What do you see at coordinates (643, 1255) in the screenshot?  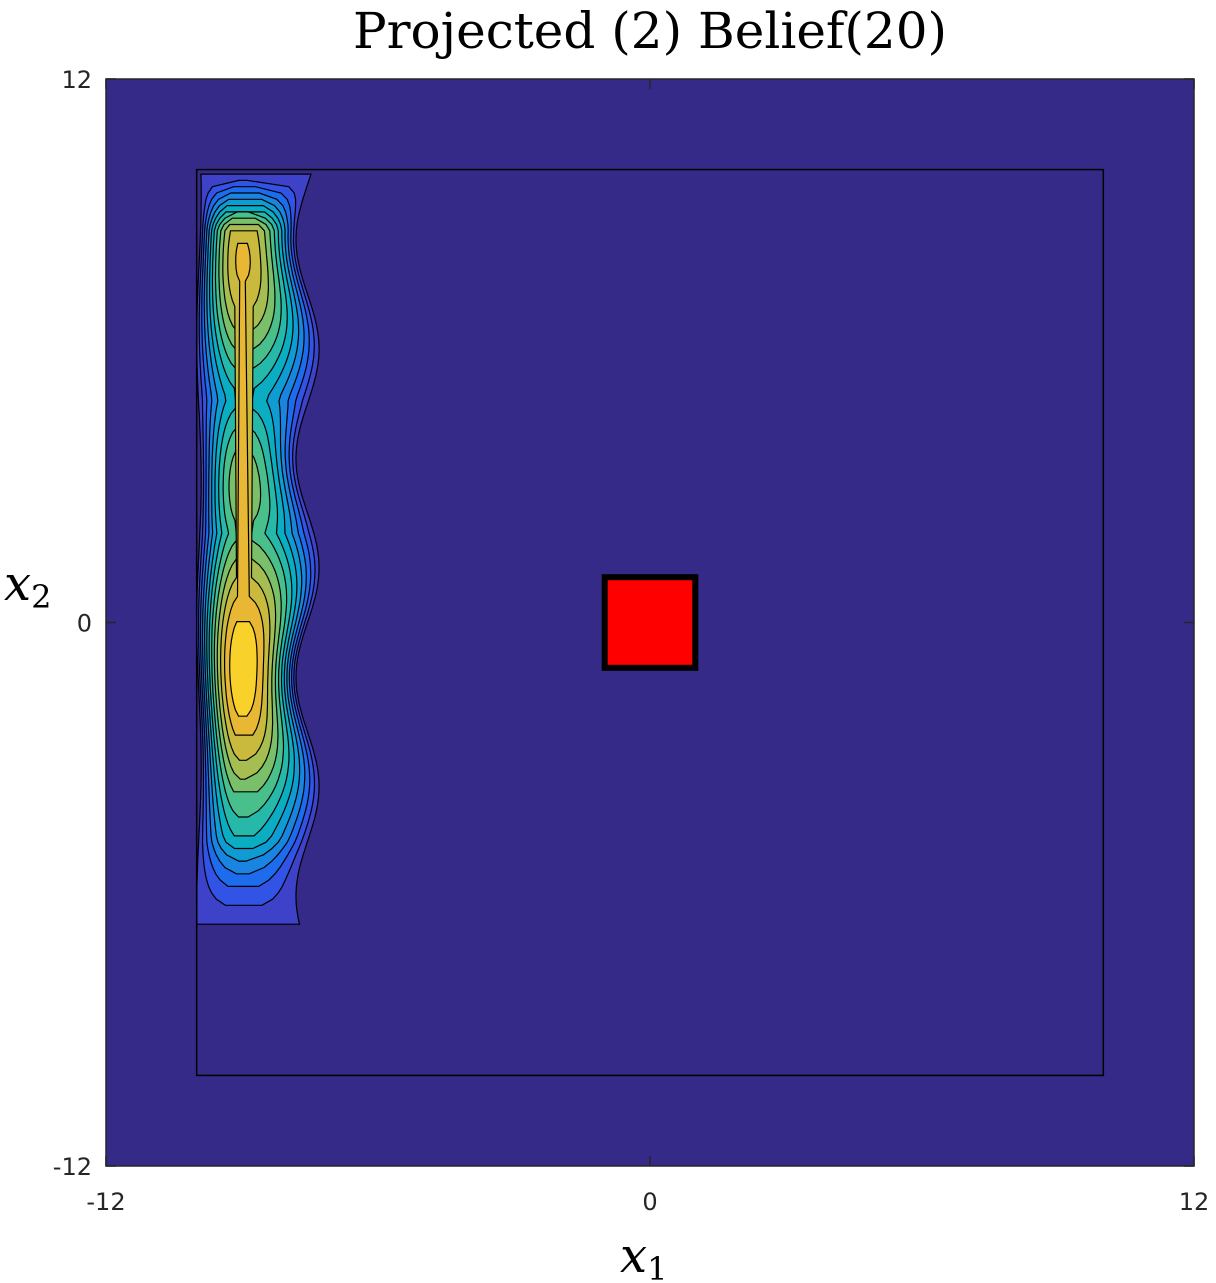 I see `x-axis-label: x1` at bounding box center [643, 1255].